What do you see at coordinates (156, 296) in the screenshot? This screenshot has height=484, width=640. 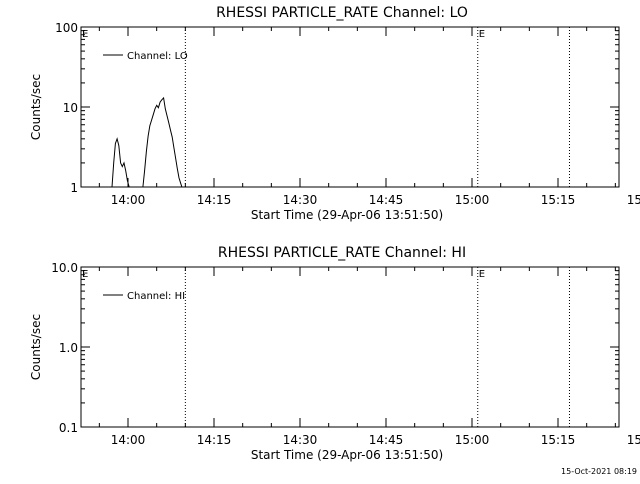 I see `legend-label: Channel: HI` at bounding box center [156, 296].